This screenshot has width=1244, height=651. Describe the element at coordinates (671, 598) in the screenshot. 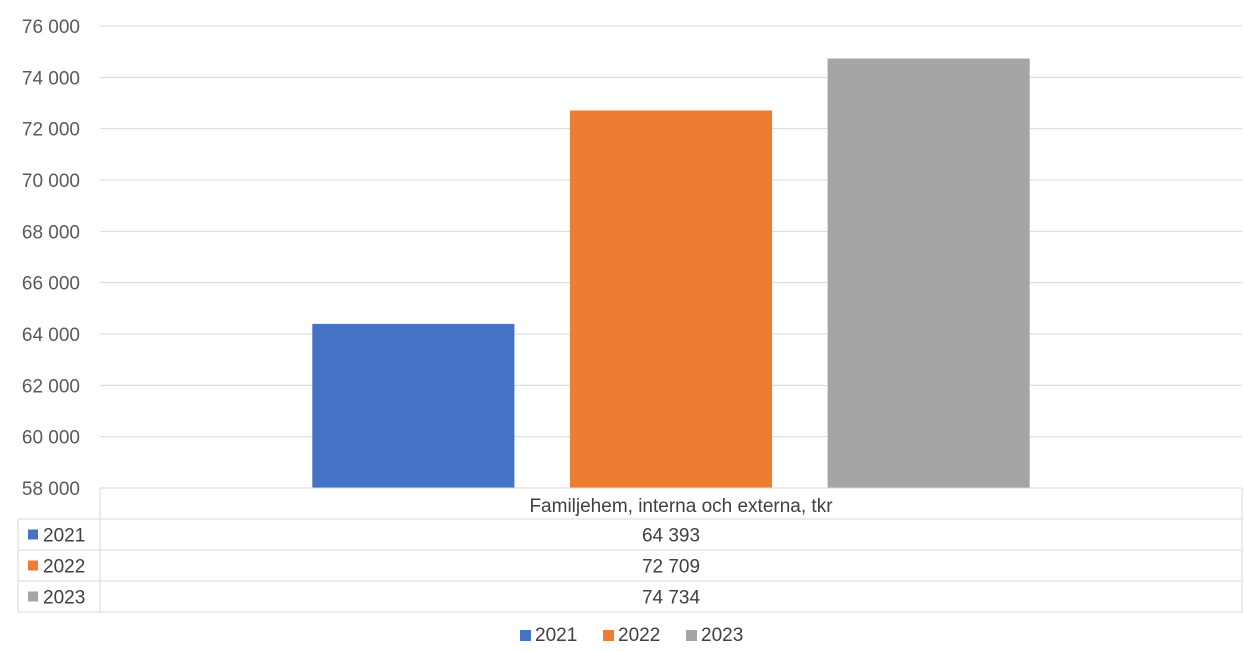

I see `table-cell-value: 74 734` at that location.